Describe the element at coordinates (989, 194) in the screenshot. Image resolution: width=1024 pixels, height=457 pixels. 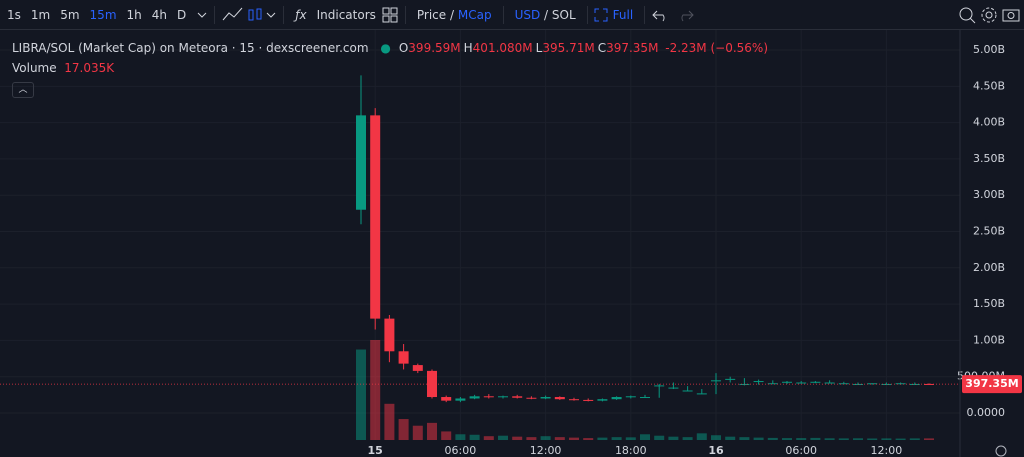
I see `y-tick-label: 3.00B` at that location.